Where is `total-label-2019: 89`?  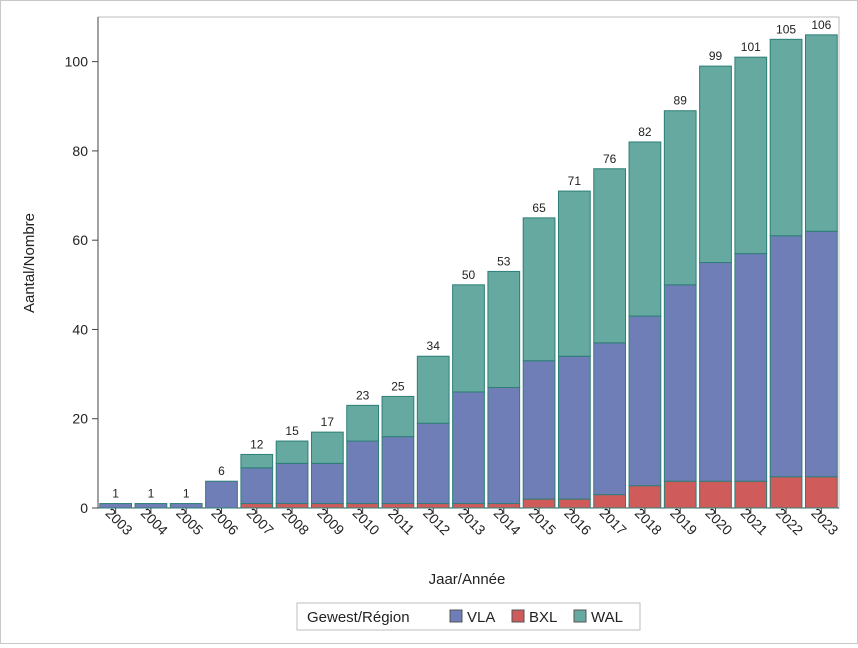
total-label-2019: 89 is located at coordinates (681, 101).